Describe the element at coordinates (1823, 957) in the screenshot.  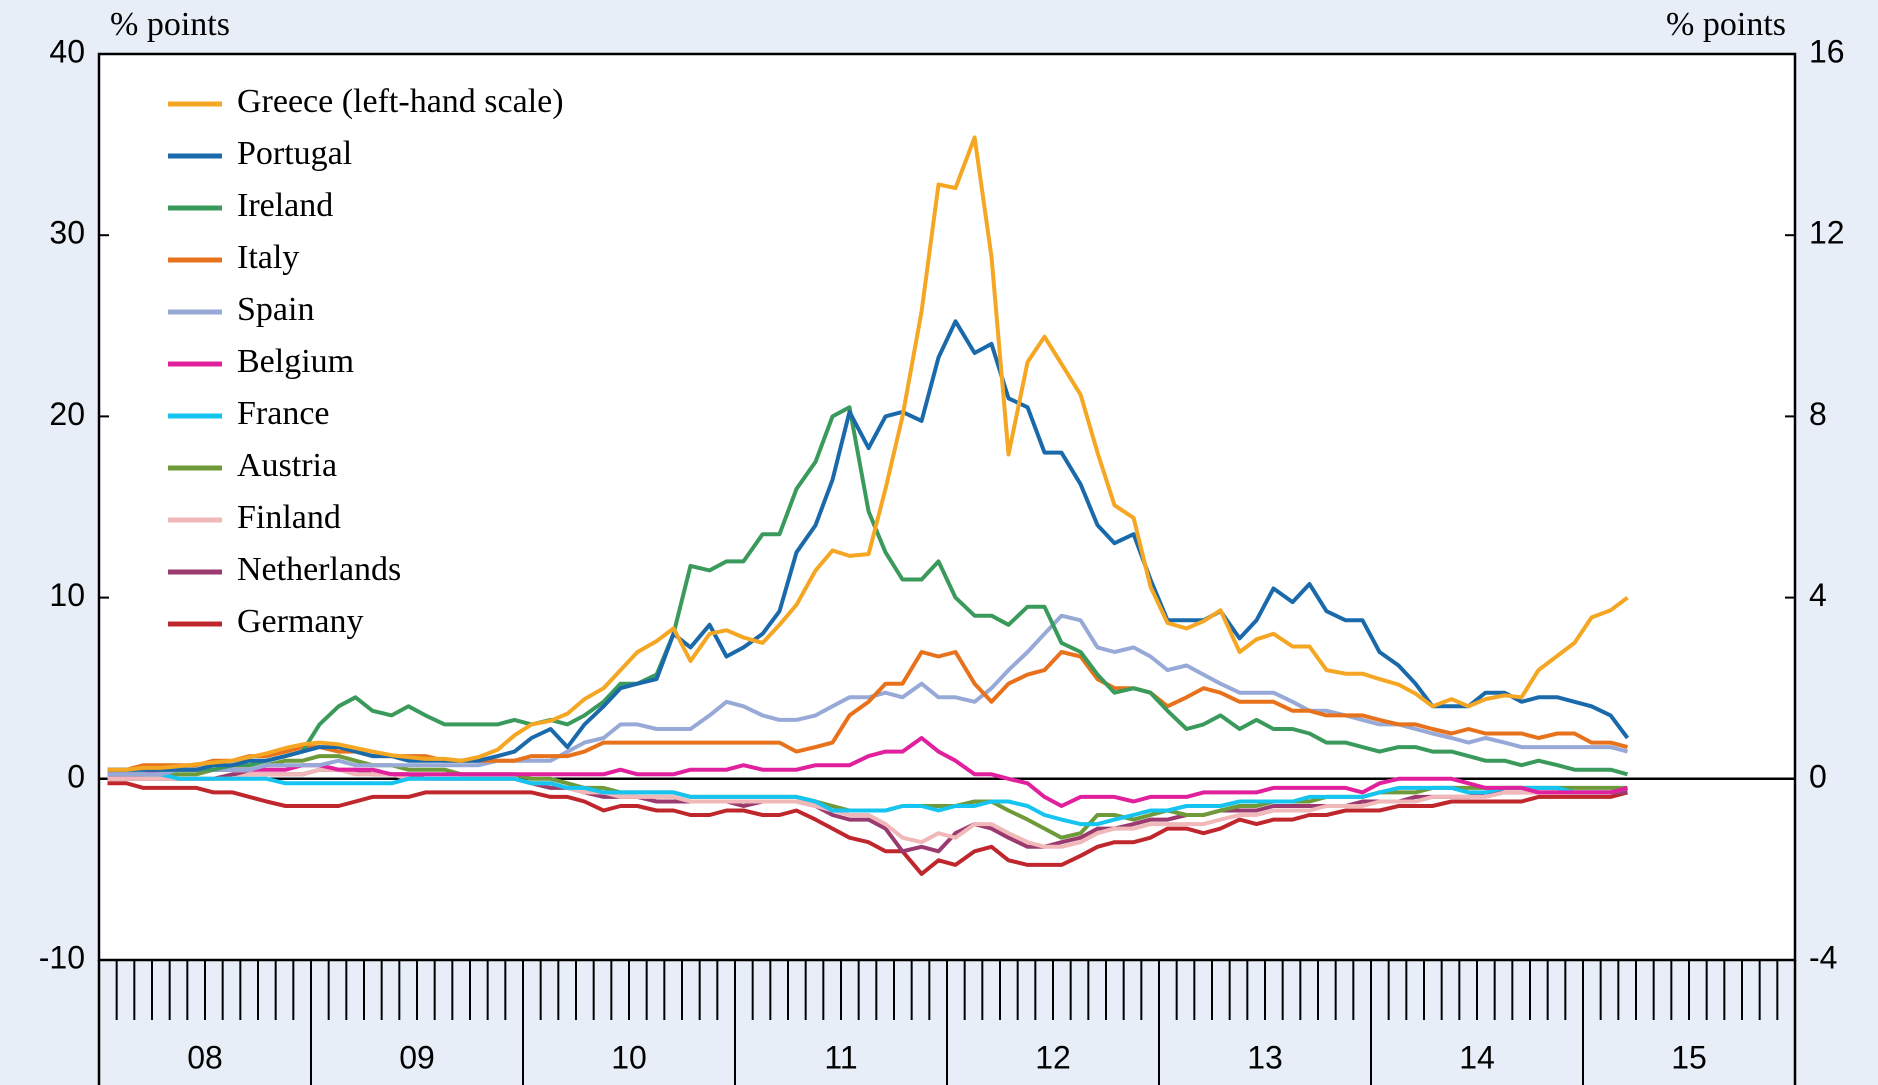
I see `y2-tick-label: -4` at that location.